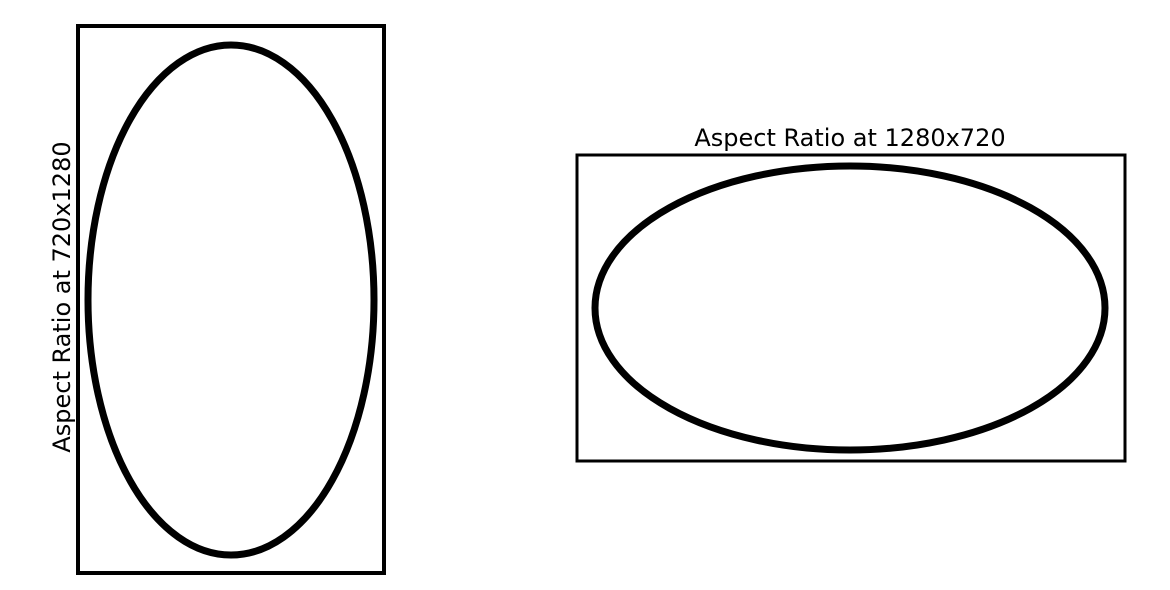 The image size is (1170, 590). I want to click on landscape-label: Aspect Ratio at 1280x720, so click(849, 138).